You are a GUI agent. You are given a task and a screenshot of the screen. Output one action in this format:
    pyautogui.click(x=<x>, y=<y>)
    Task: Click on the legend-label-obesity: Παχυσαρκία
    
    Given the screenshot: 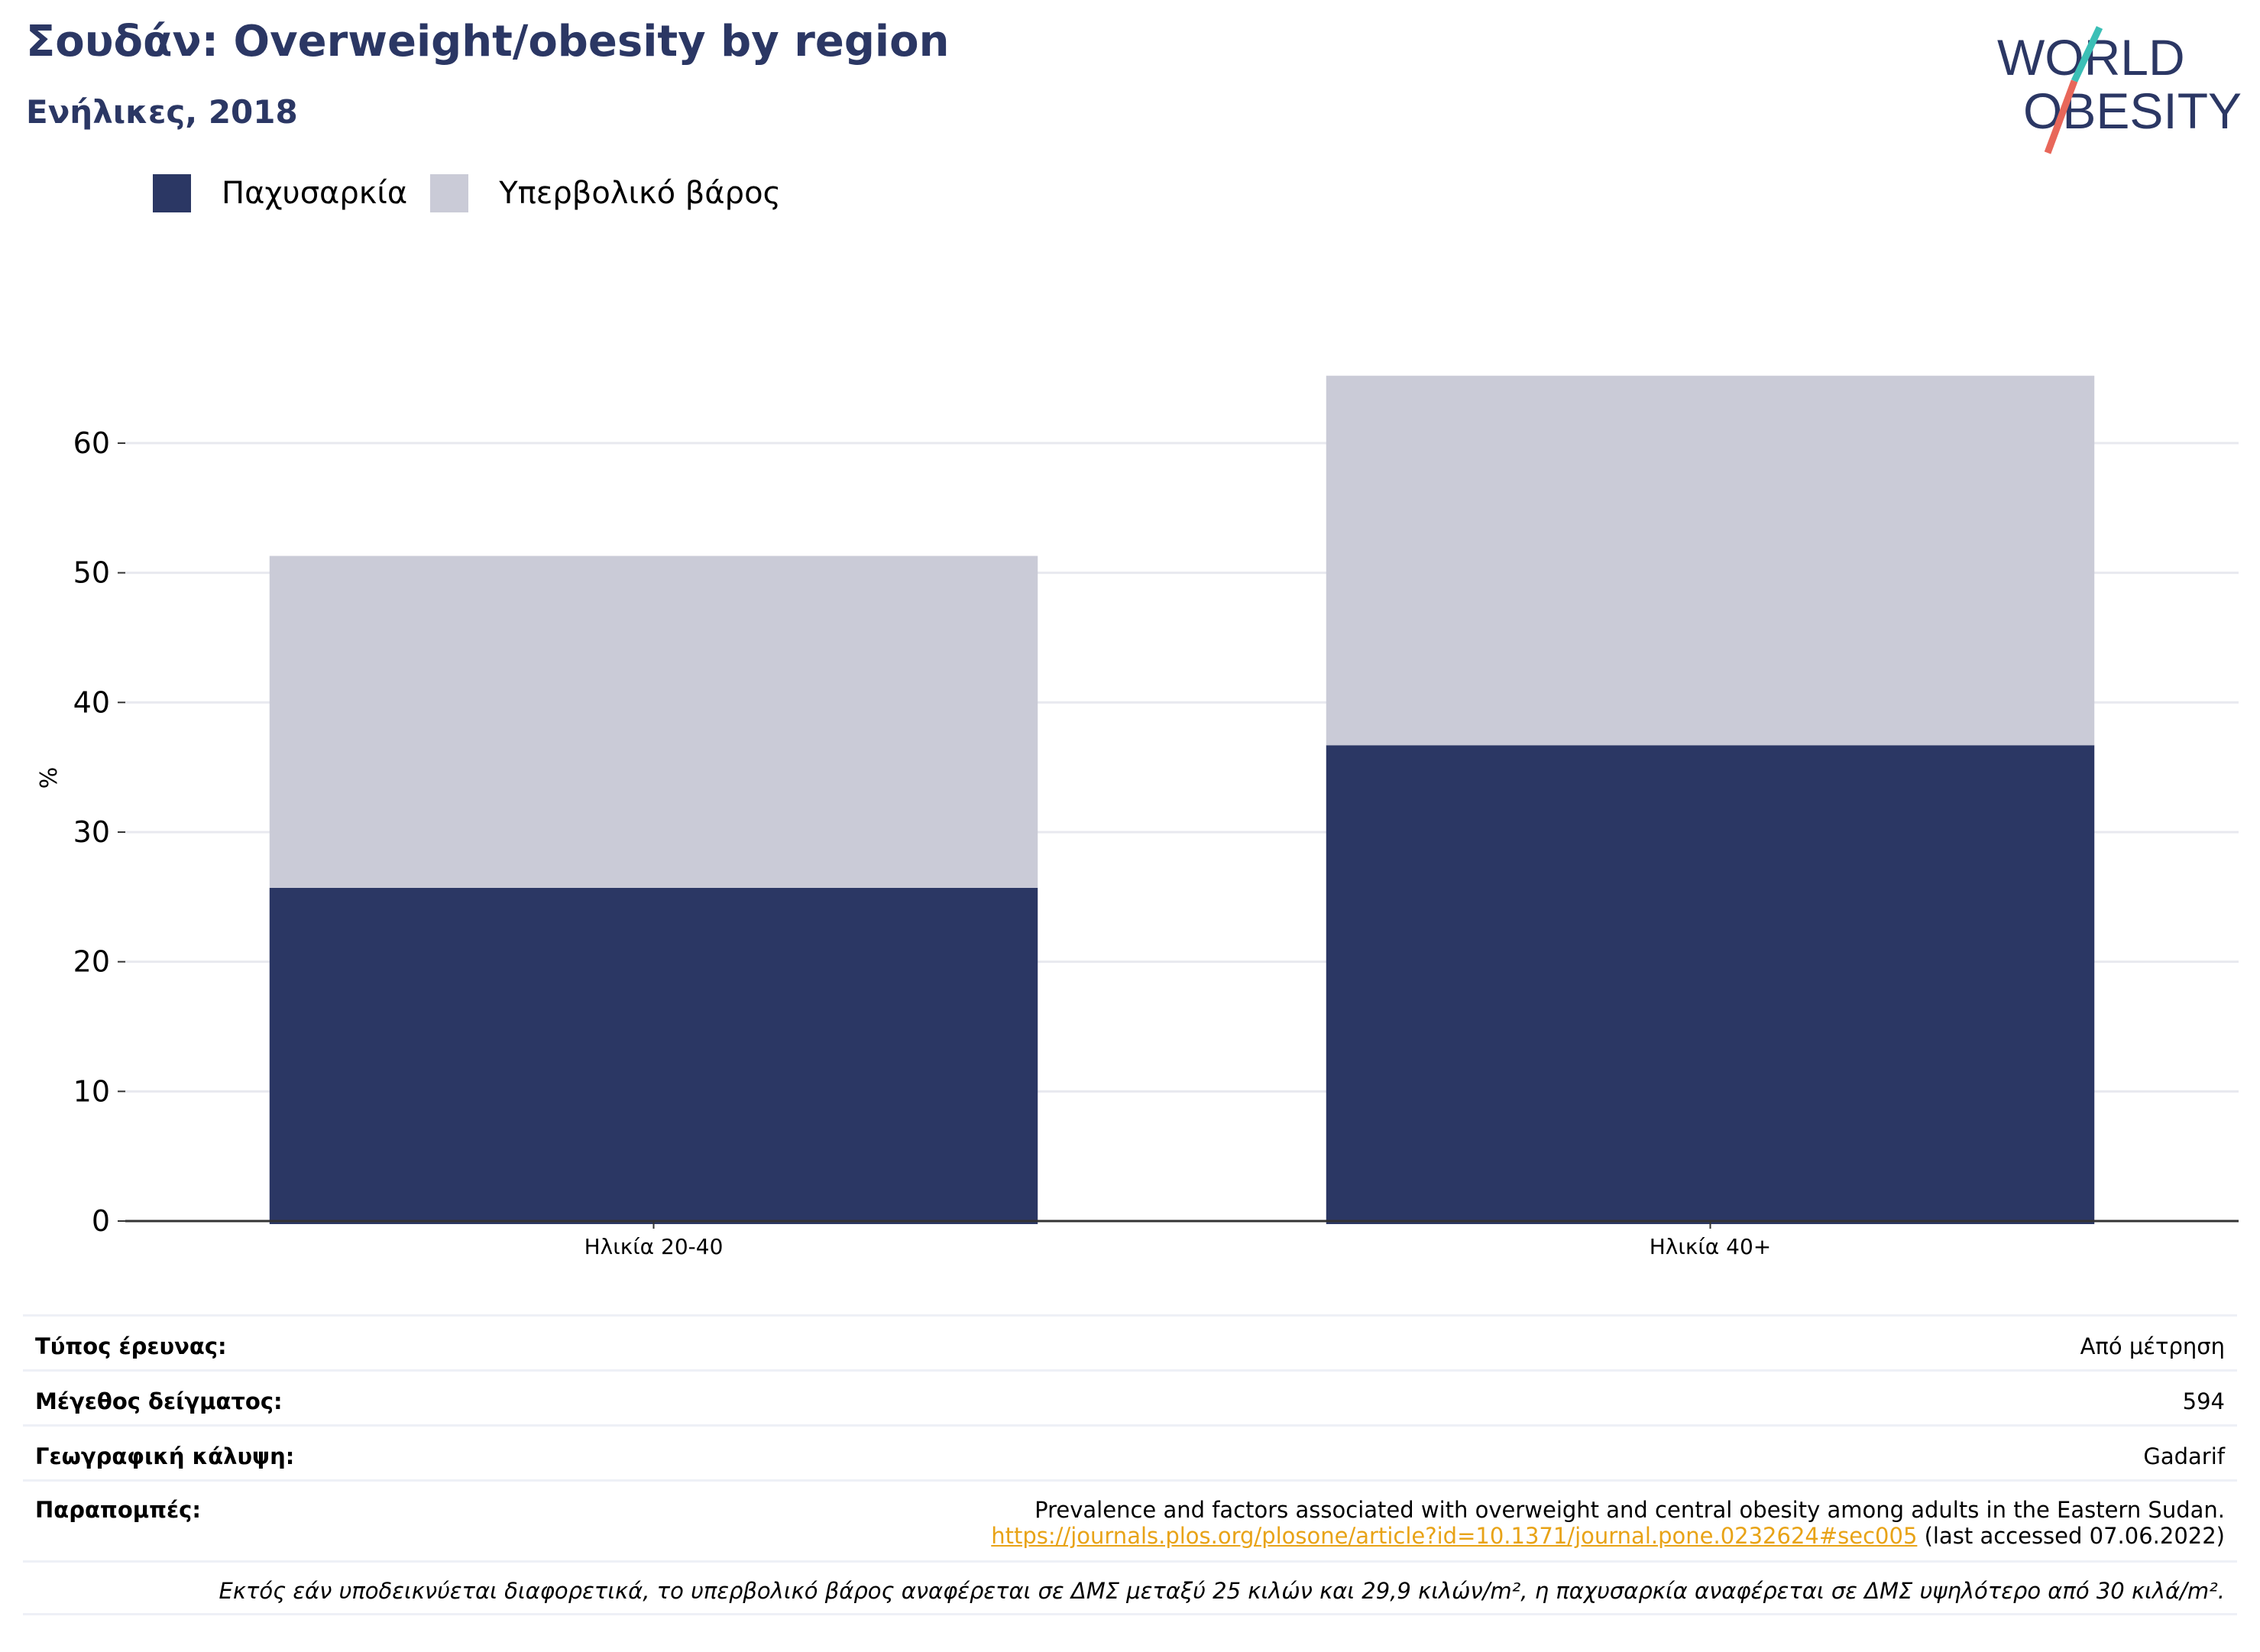 What is the action you would take?
    pyautogui.click(x=315, y=193)
    